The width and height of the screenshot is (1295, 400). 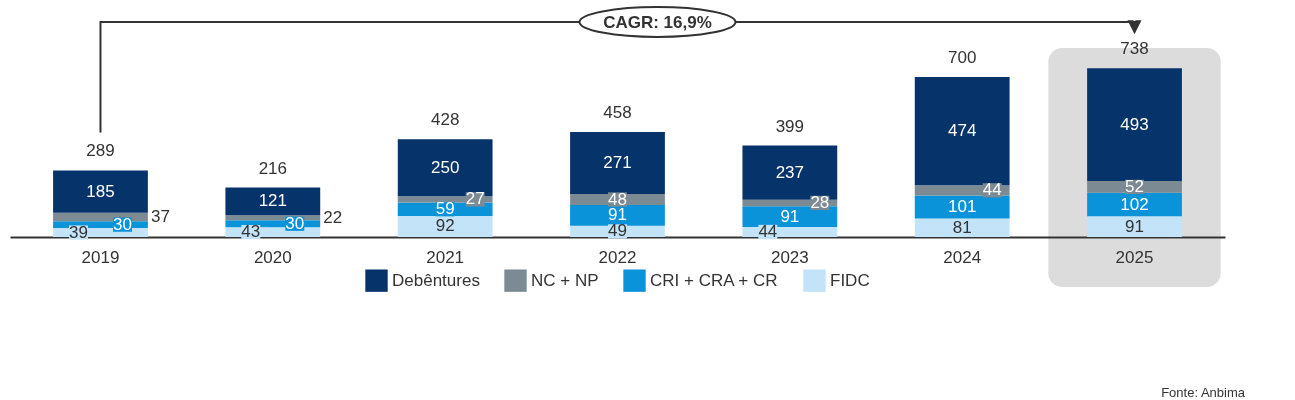 I want to click on x-tick-label: 2021, so click(x=445, y=257).